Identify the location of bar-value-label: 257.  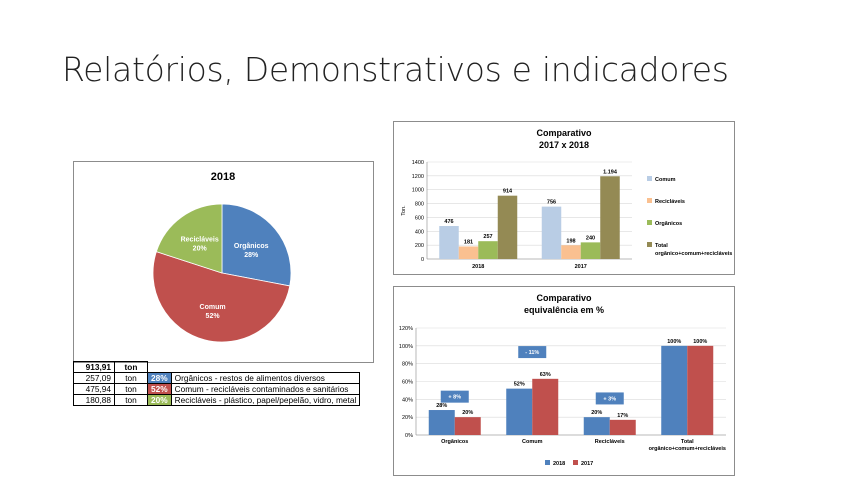
(487, 237).